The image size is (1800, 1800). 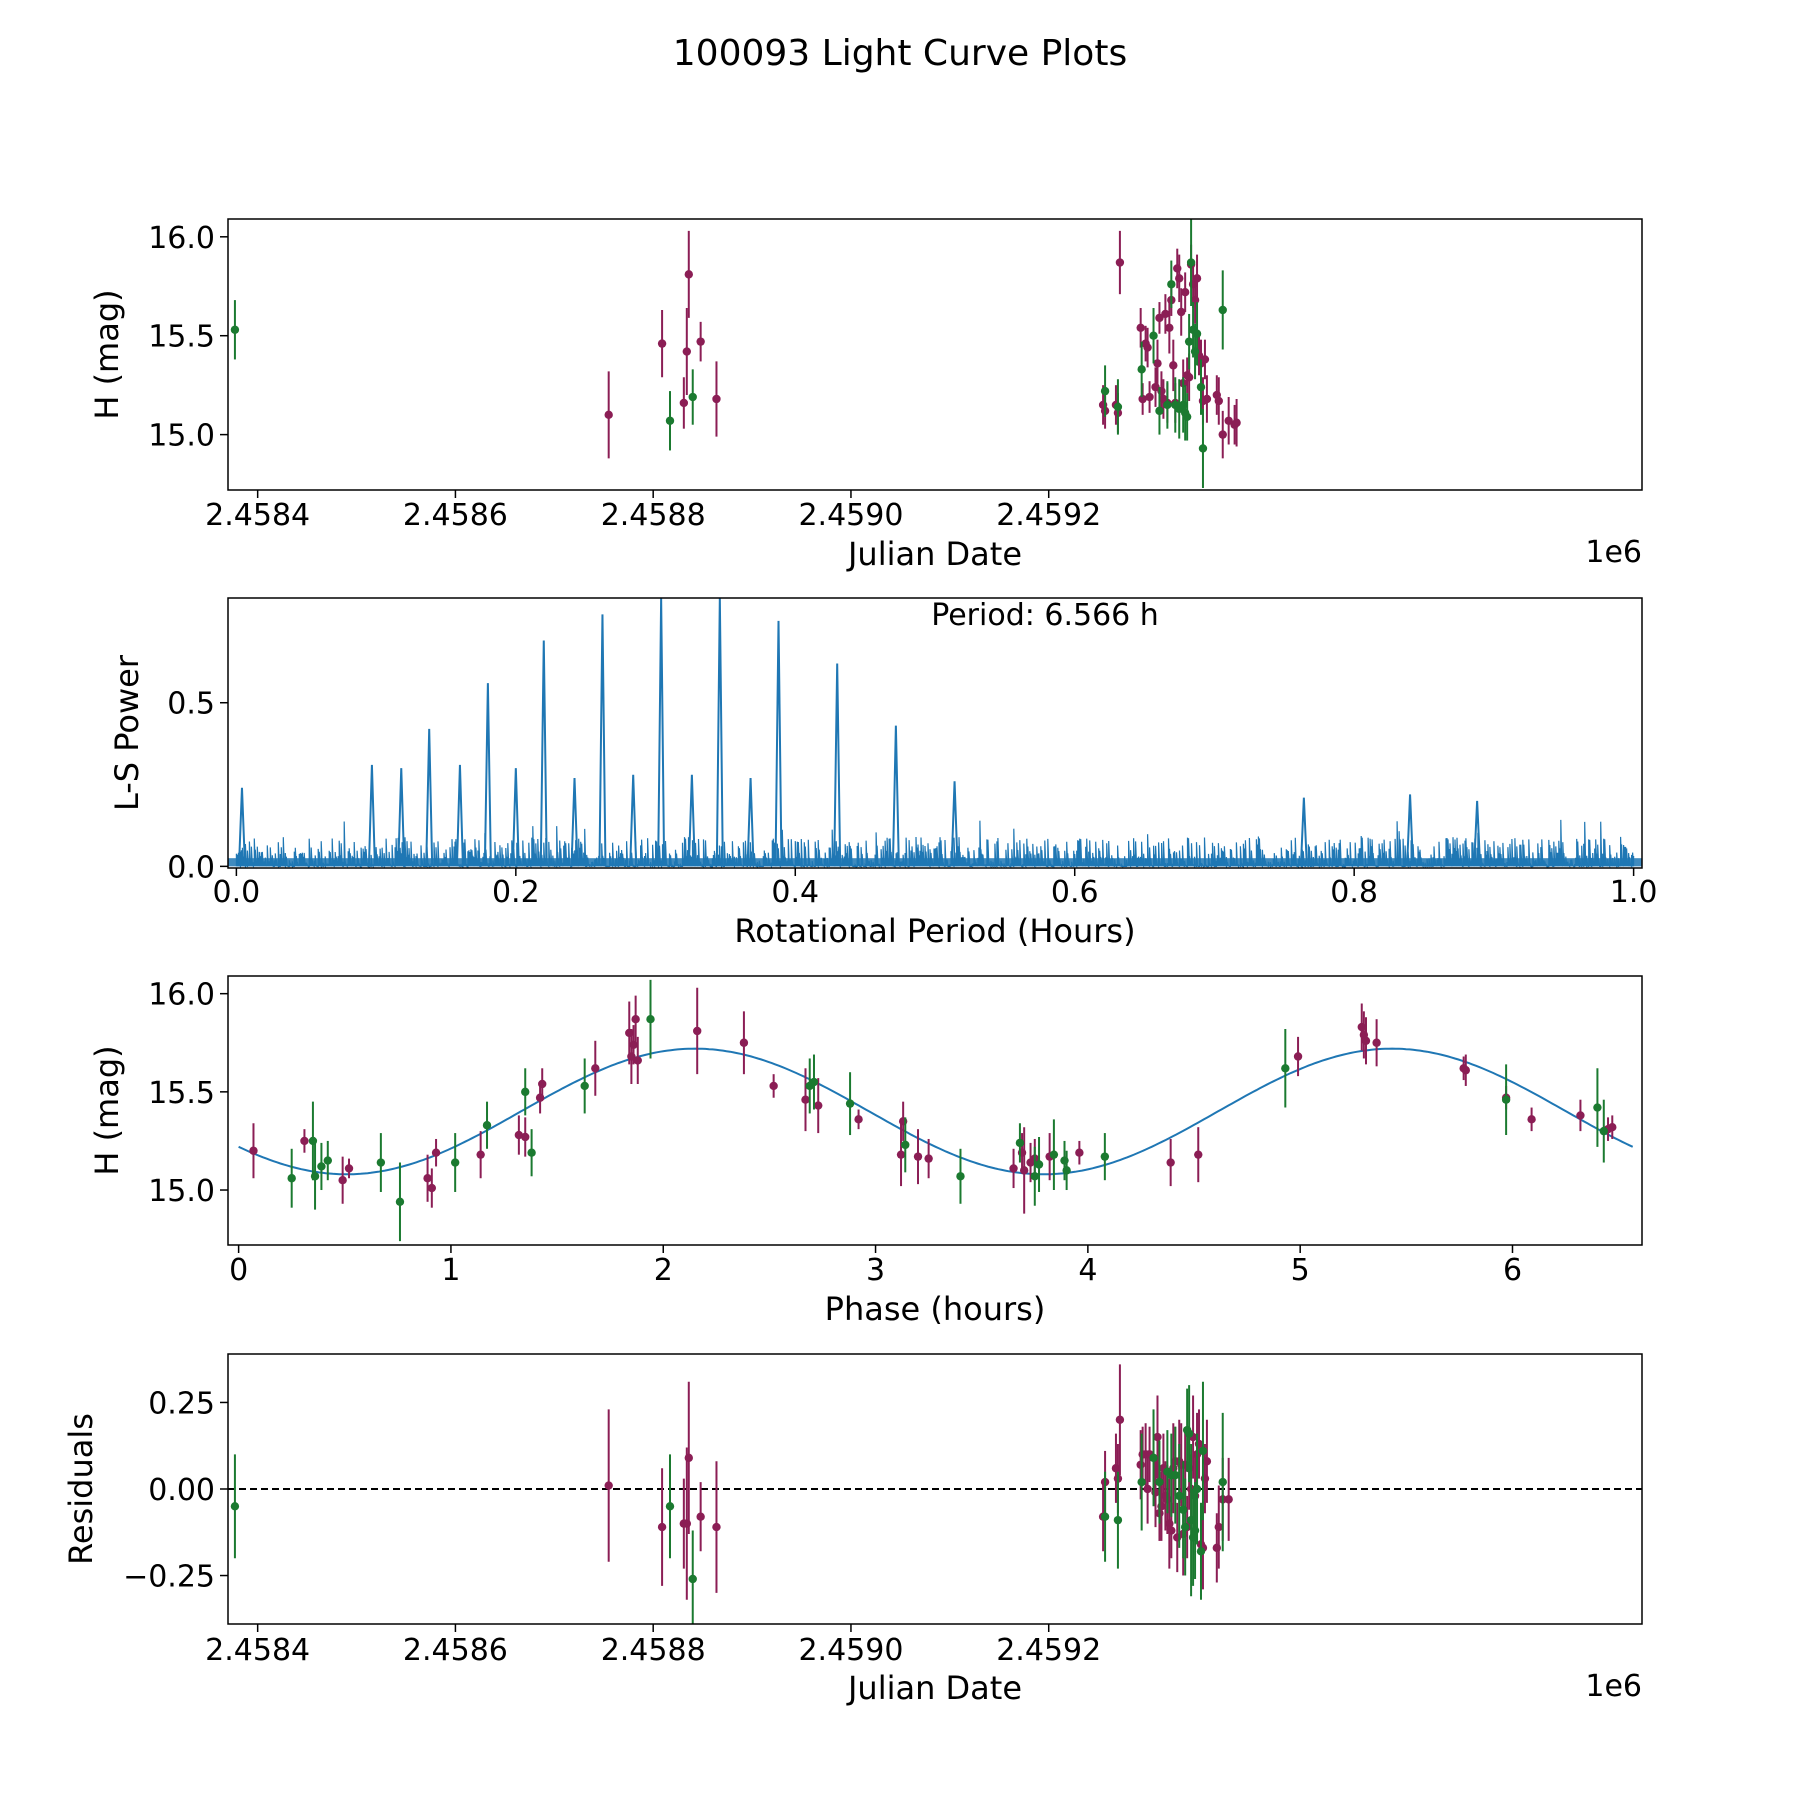 What do you see at coordinates (1300, 1270) in the screenshot?
I see `x-tick-label: 5` at bounding box center [1300, 1270].